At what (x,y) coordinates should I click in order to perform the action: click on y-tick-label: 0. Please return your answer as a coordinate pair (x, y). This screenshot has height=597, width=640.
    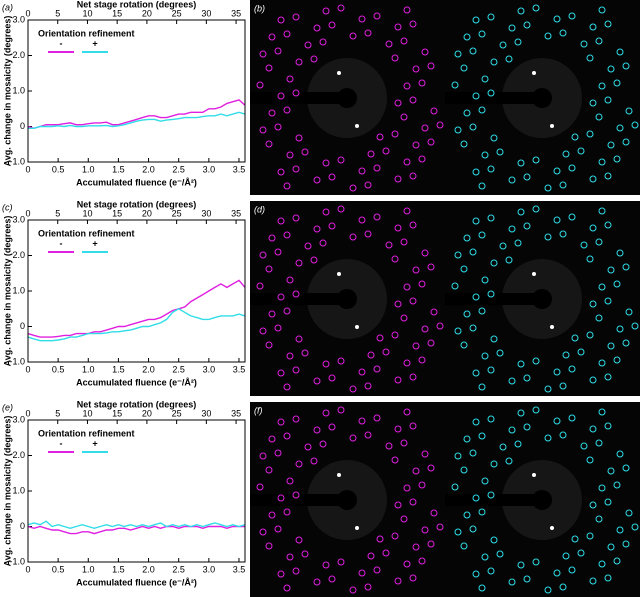
    Looking at the image, I should click on (22, 526).